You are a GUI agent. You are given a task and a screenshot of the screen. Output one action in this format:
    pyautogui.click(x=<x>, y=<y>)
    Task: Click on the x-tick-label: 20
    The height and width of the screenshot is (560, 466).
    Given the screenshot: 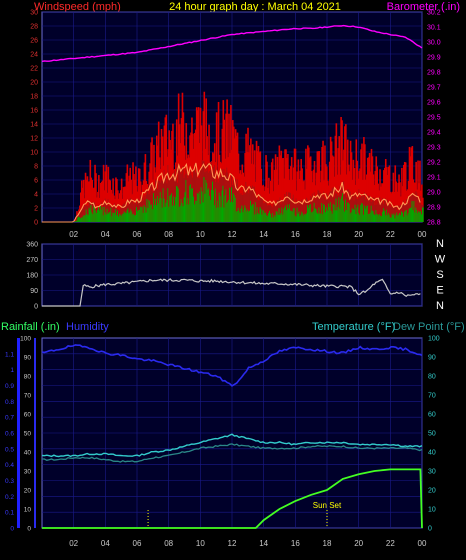 What is the action you would take?
    pyautogui.click(x=358, y=543)
    